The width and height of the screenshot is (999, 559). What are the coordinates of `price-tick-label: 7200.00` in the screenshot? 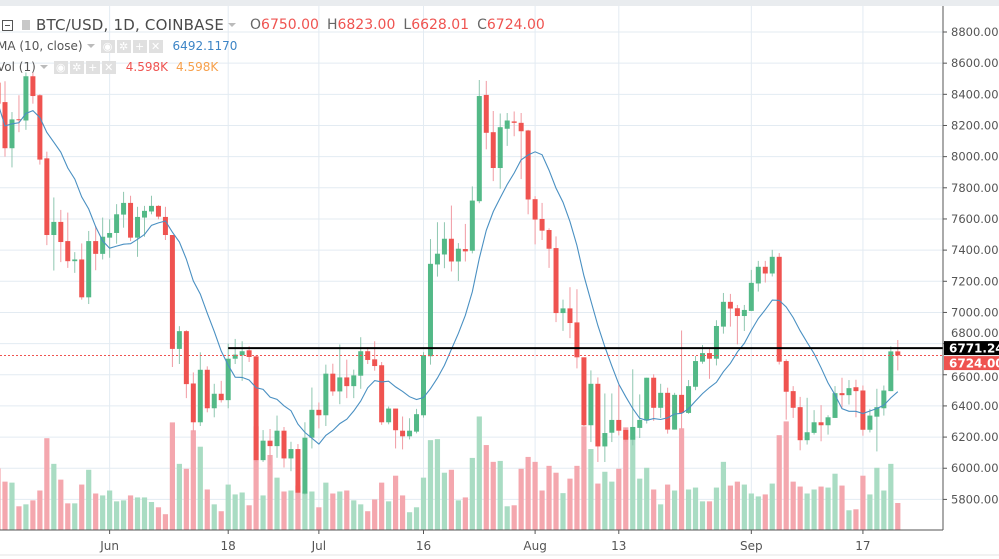 It's located at (975, 281).